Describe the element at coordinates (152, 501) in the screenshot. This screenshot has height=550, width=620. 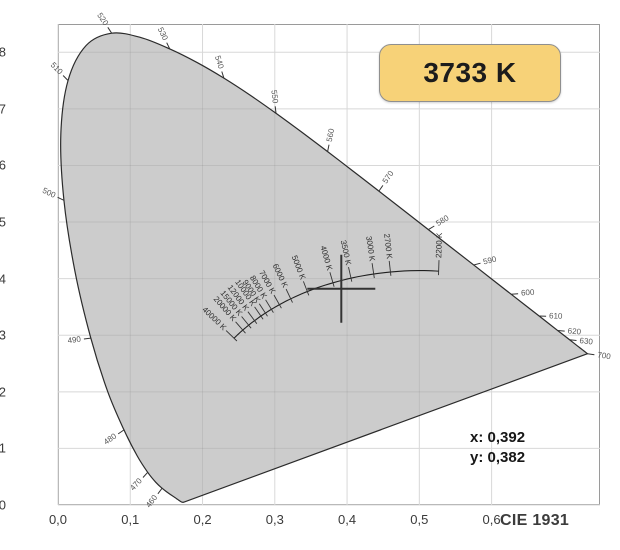
I see `wavelength-label: 460` at that location.